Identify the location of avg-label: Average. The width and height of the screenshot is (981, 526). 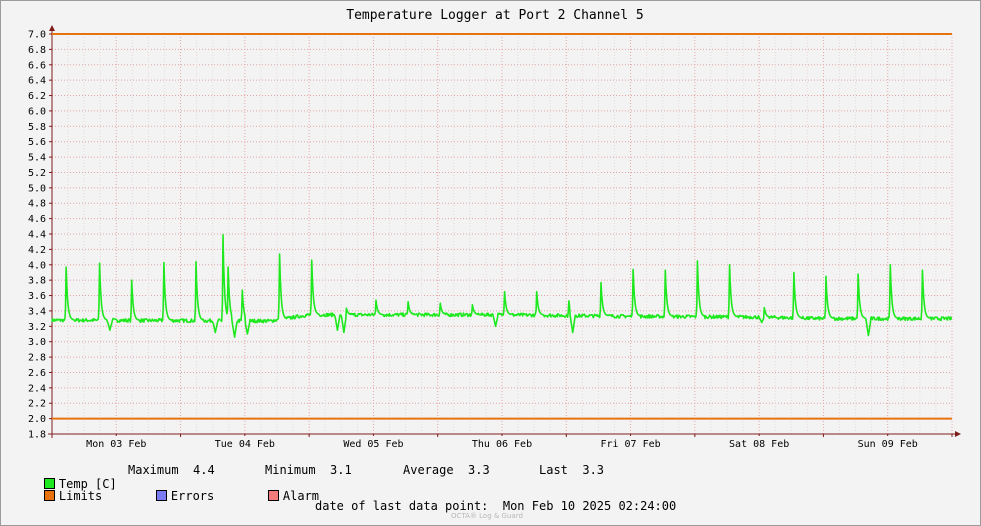
(428, 470).